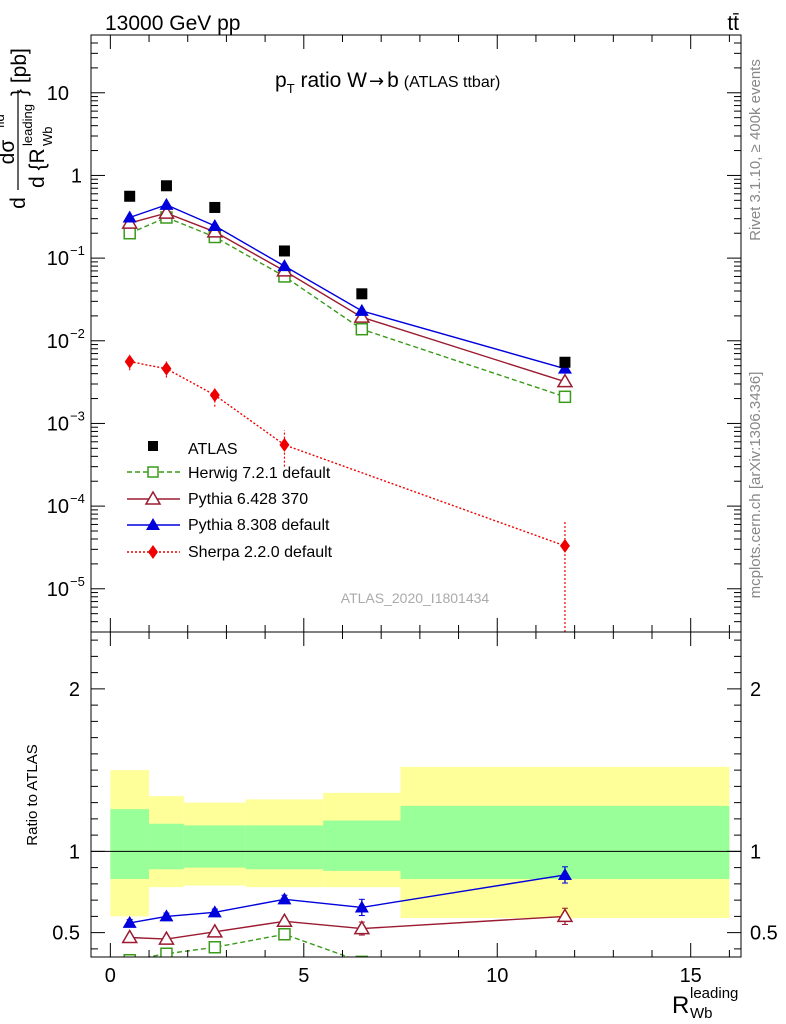  I want to click on x-axis-label: R leading Wb, so click(705, 1003).